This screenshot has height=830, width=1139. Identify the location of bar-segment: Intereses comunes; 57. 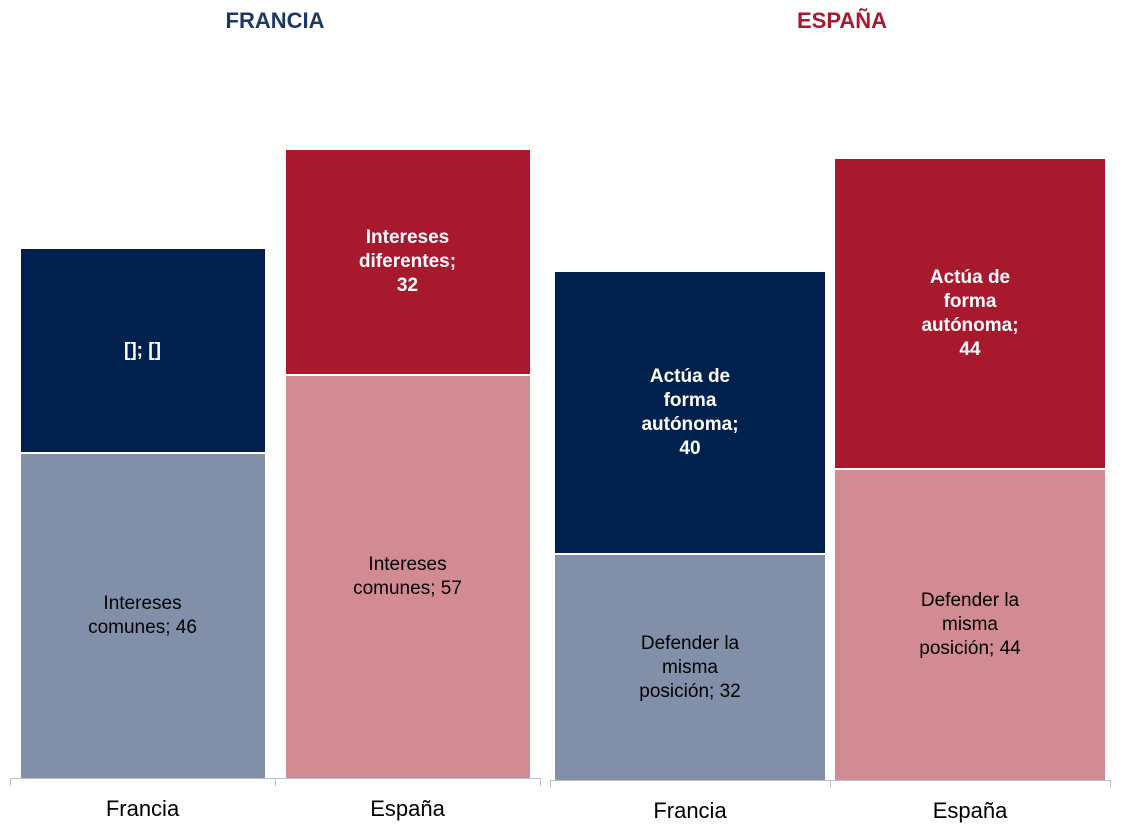
(407, 576).